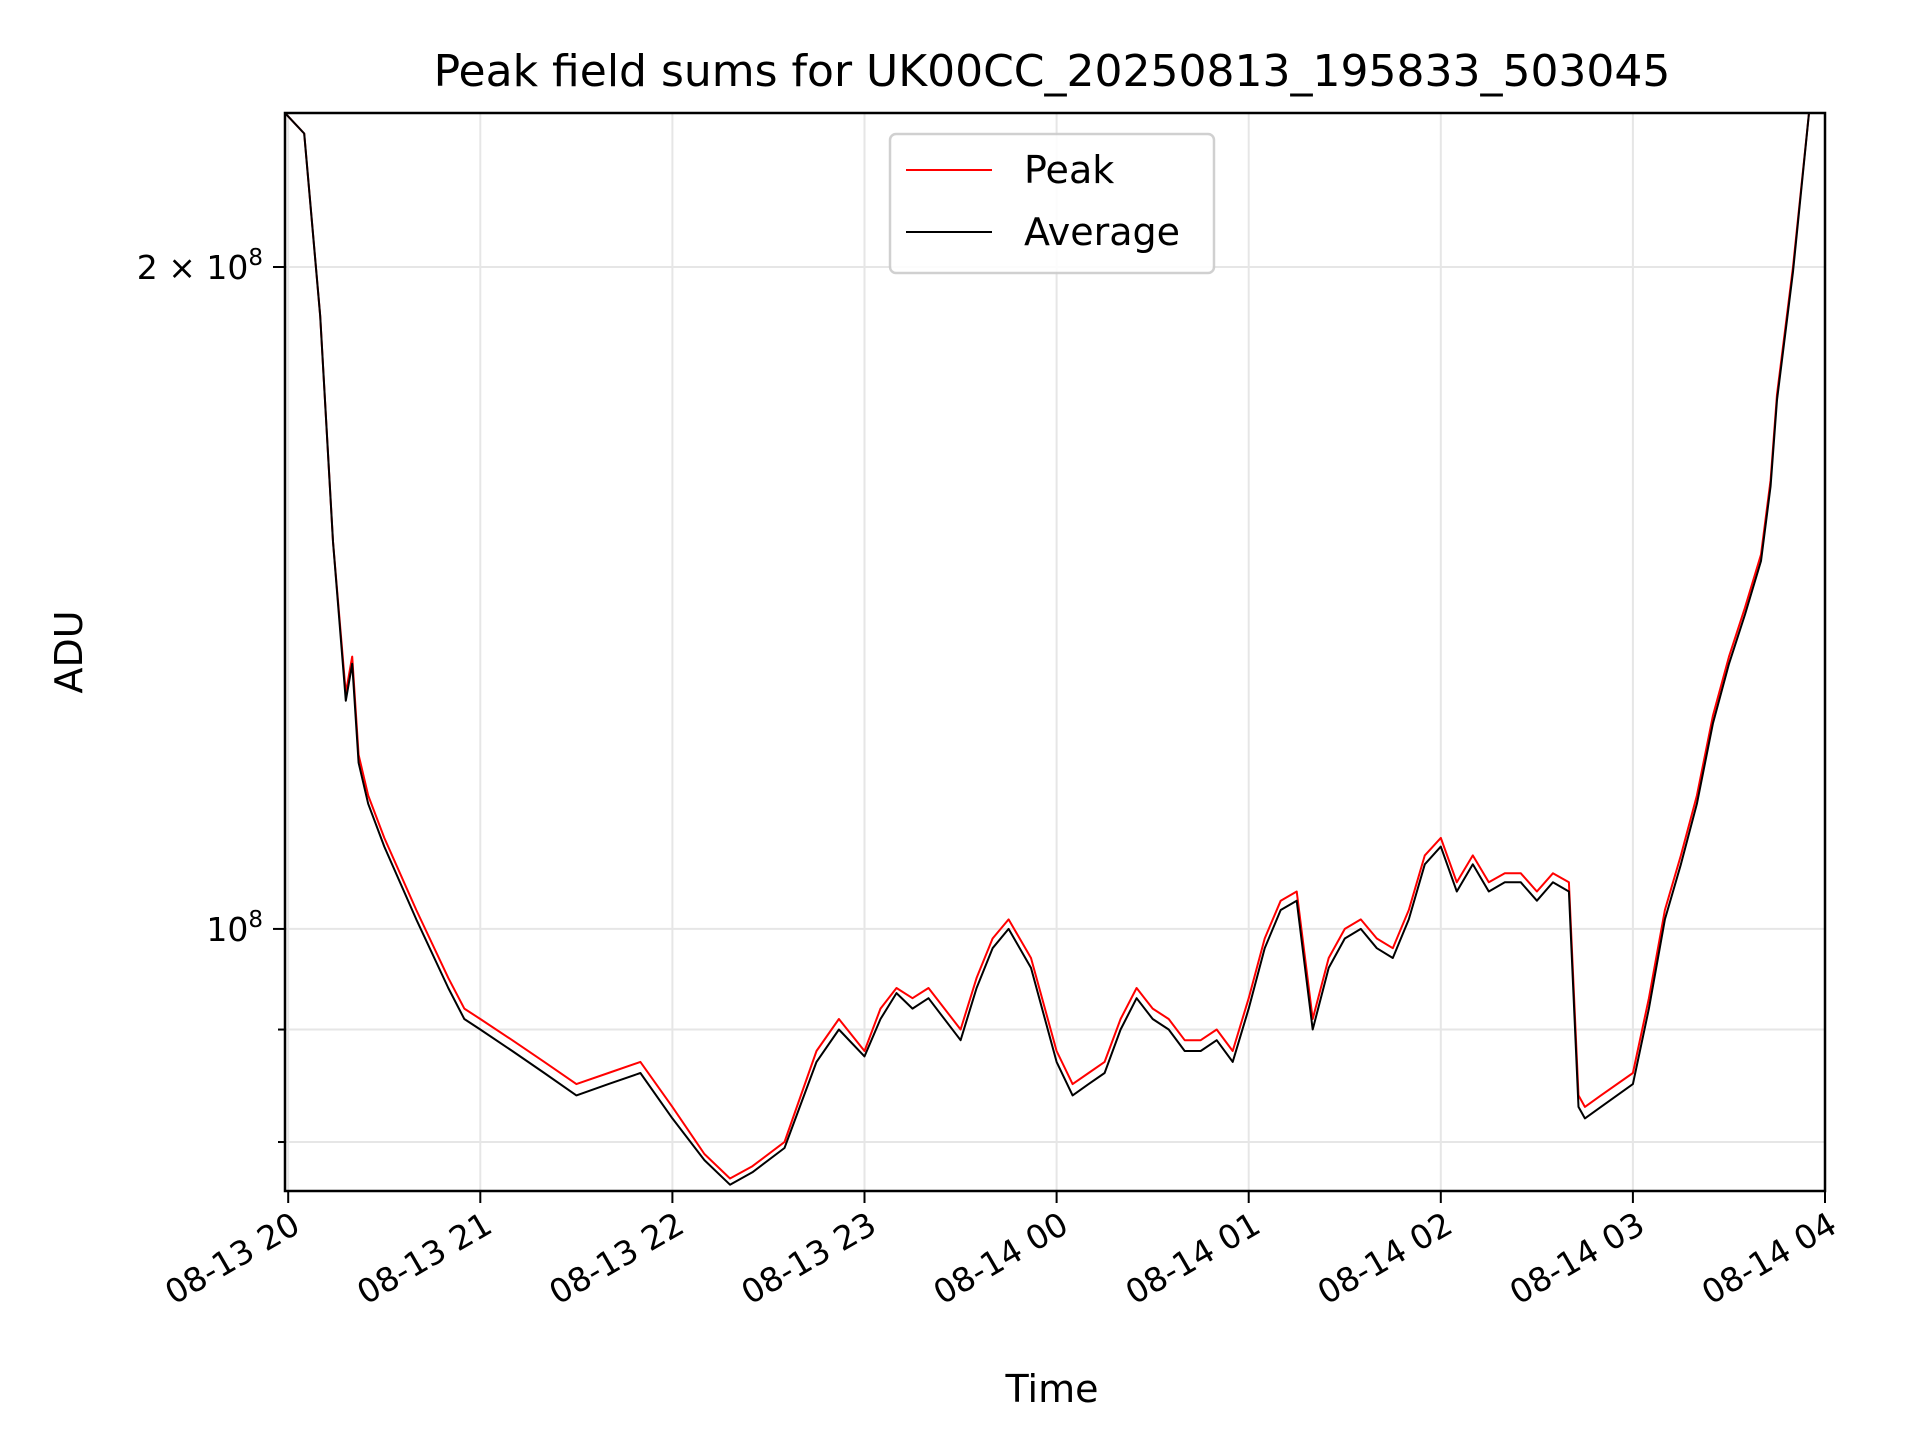  Describe the element at coordinates (1102, 232) in the screenshot. I see `legend-label-average: Average` at that location.